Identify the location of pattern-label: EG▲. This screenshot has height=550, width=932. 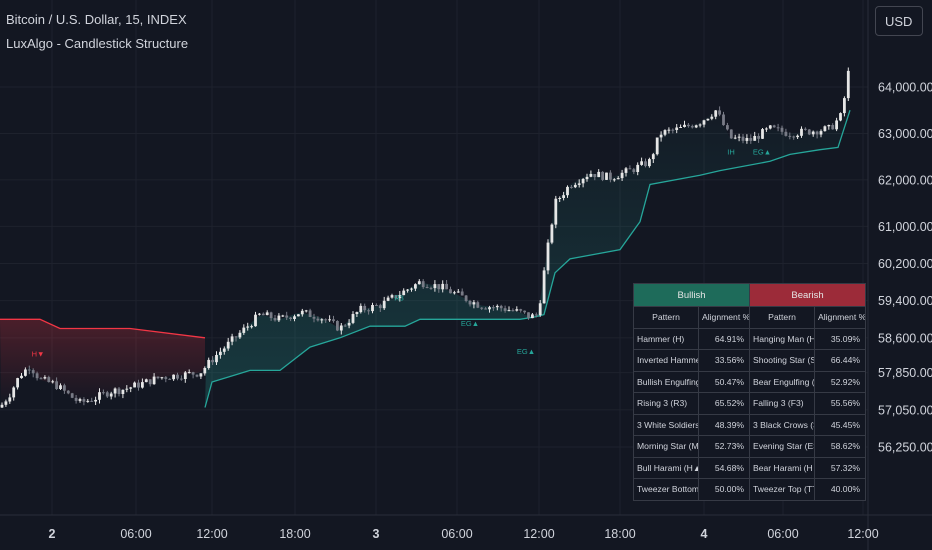
(526, 351).